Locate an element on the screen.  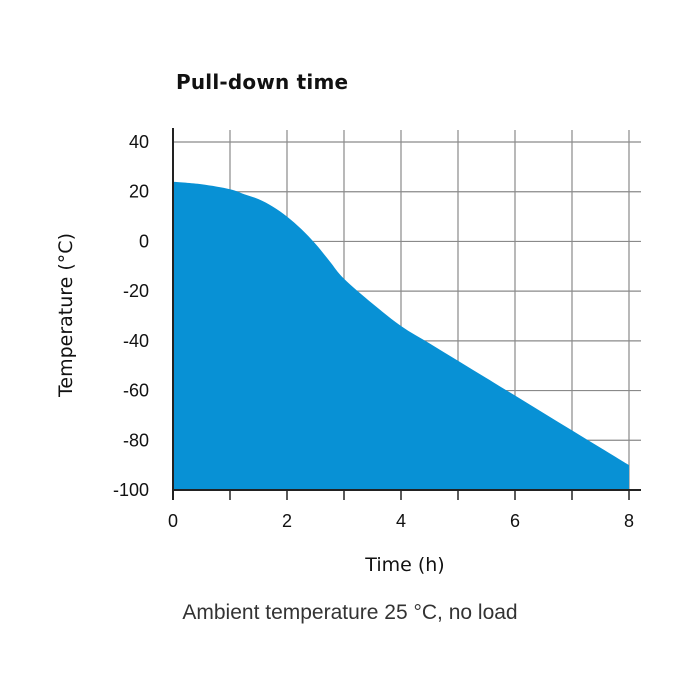
y-tick-label: -60 is located at coordinates (136, 391).